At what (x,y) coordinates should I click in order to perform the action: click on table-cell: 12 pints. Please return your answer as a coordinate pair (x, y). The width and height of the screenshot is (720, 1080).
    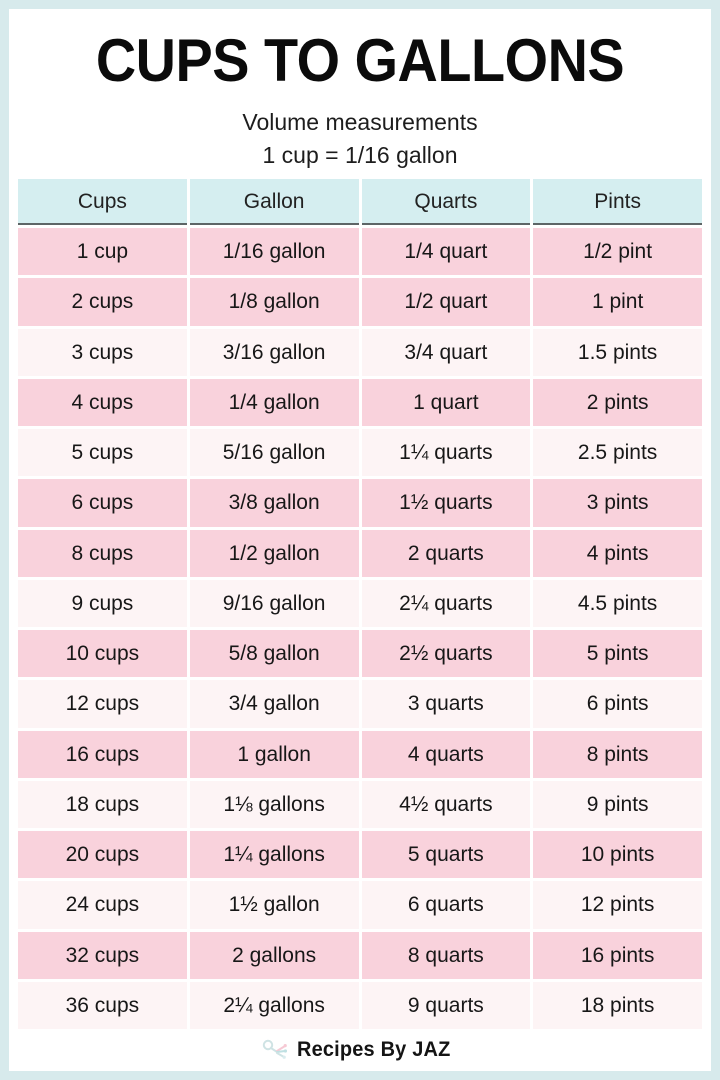
    Looking at the image, I should click on (617, 905).